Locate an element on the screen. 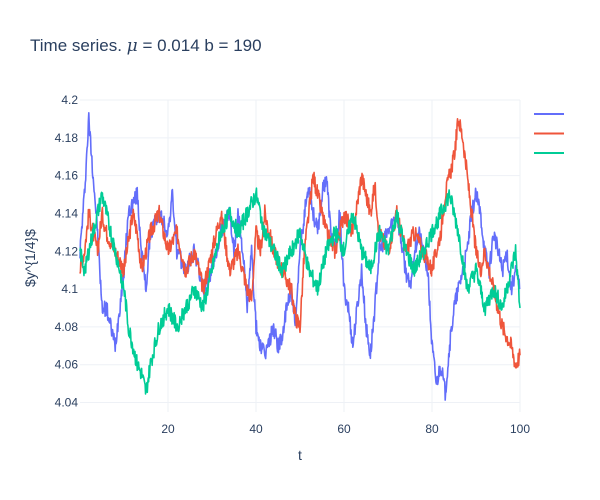 This screenshot has height=500, width=600. x-tick-label: 60 is located at coordinates (344, 429).